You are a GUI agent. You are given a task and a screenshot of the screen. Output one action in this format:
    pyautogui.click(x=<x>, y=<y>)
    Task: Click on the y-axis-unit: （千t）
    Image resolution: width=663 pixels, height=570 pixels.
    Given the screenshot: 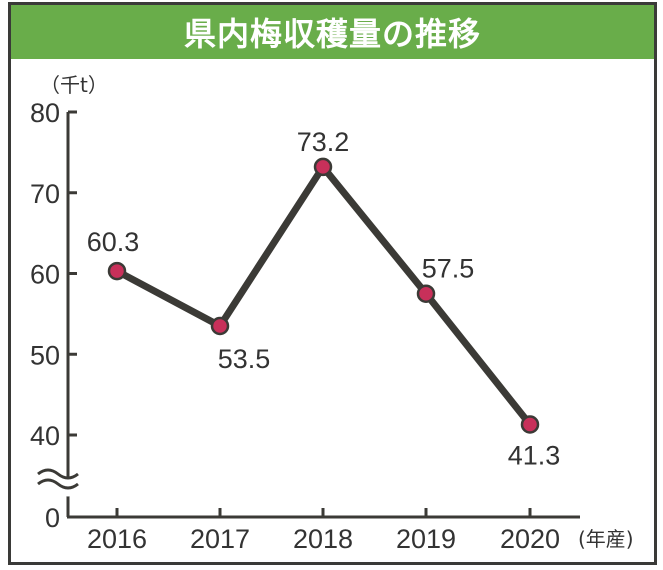 What is the action you would take?
    pyautogui.click(x=74, y=85)
    